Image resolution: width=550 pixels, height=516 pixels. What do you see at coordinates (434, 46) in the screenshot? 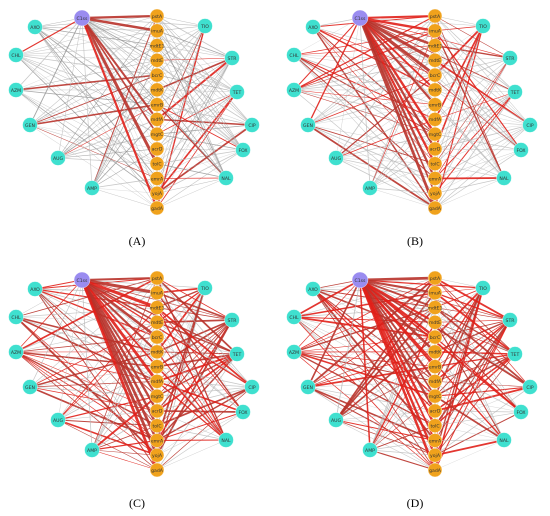
I see `node-label: mdtE1` at bounding box center [434, 46].